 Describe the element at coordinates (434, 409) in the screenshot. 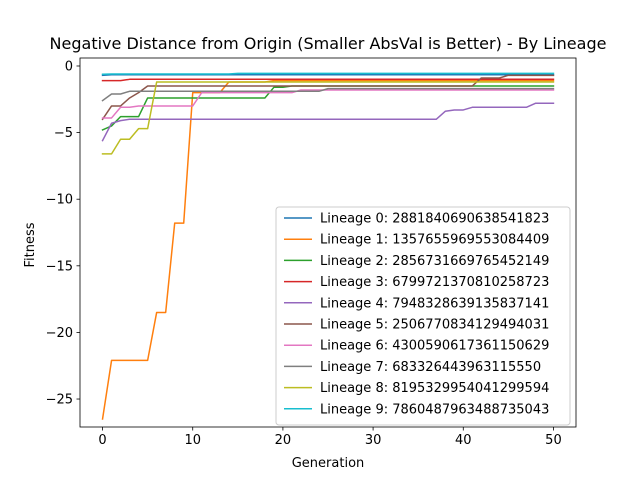

I see `legend-label-lineage-9: Lineage 9: 7860487963488735043` at that location.